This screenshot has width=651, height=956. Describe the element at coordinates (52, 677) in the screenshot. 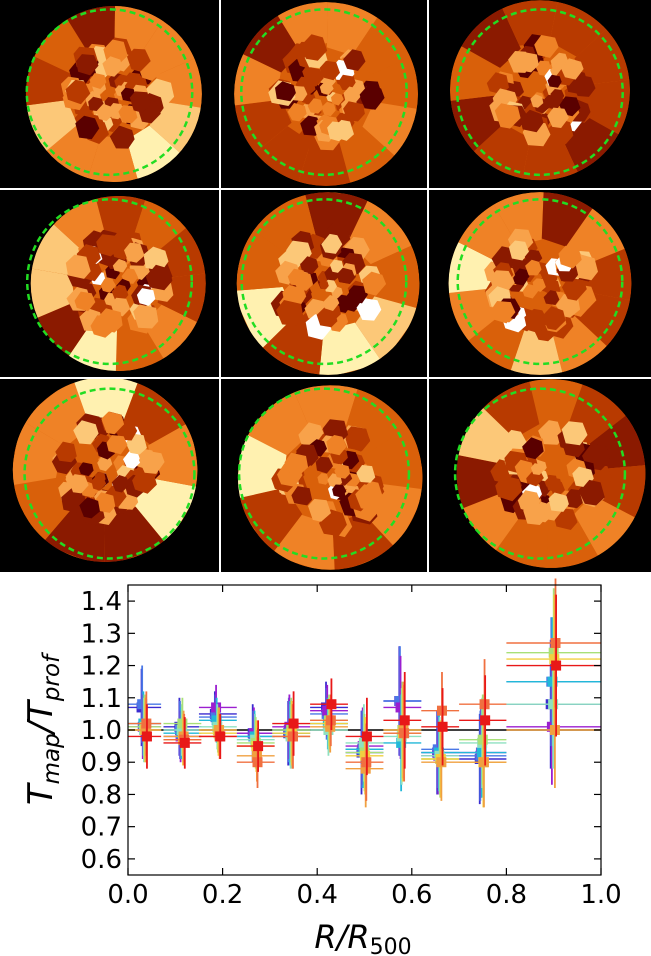

I see `y-axis-label-sub2: prof` at that location.